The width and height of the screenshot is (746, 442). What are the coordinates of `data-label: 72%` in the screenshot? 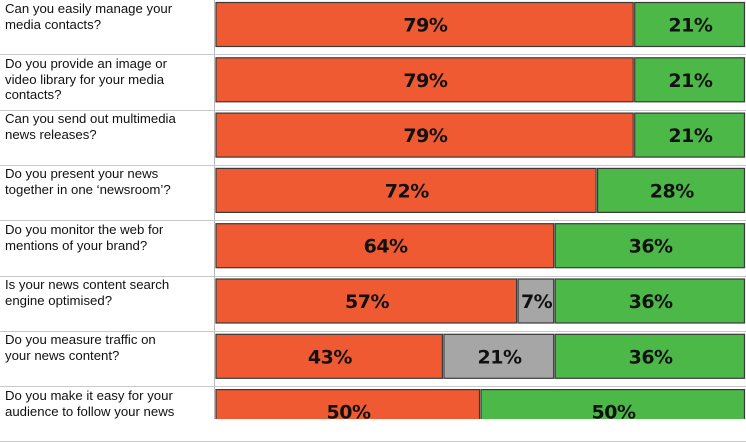 It's located at (407, 191).